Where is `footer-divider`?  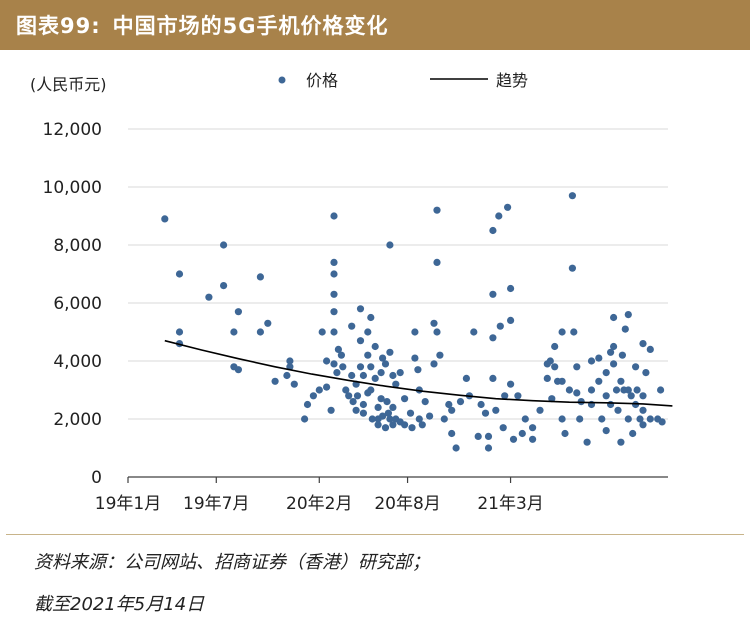
footer-divider is located at coordinates (375, 534).